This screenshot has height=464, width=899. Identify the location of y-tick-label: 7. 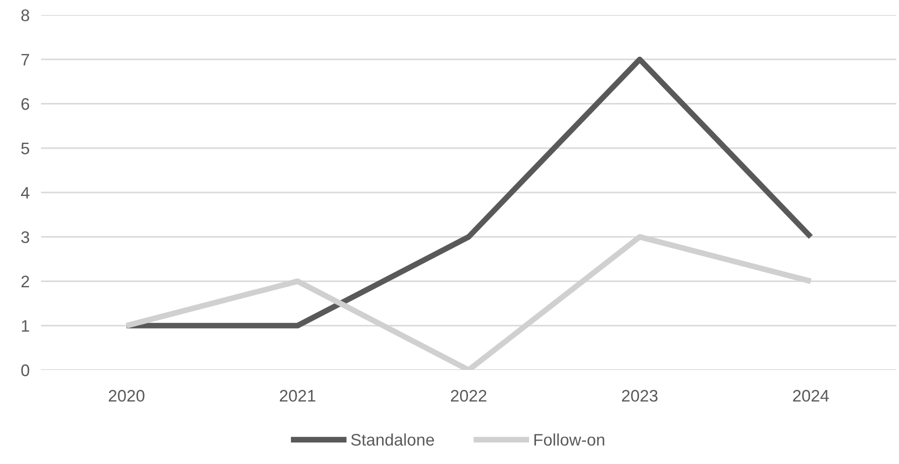
(25, 60).